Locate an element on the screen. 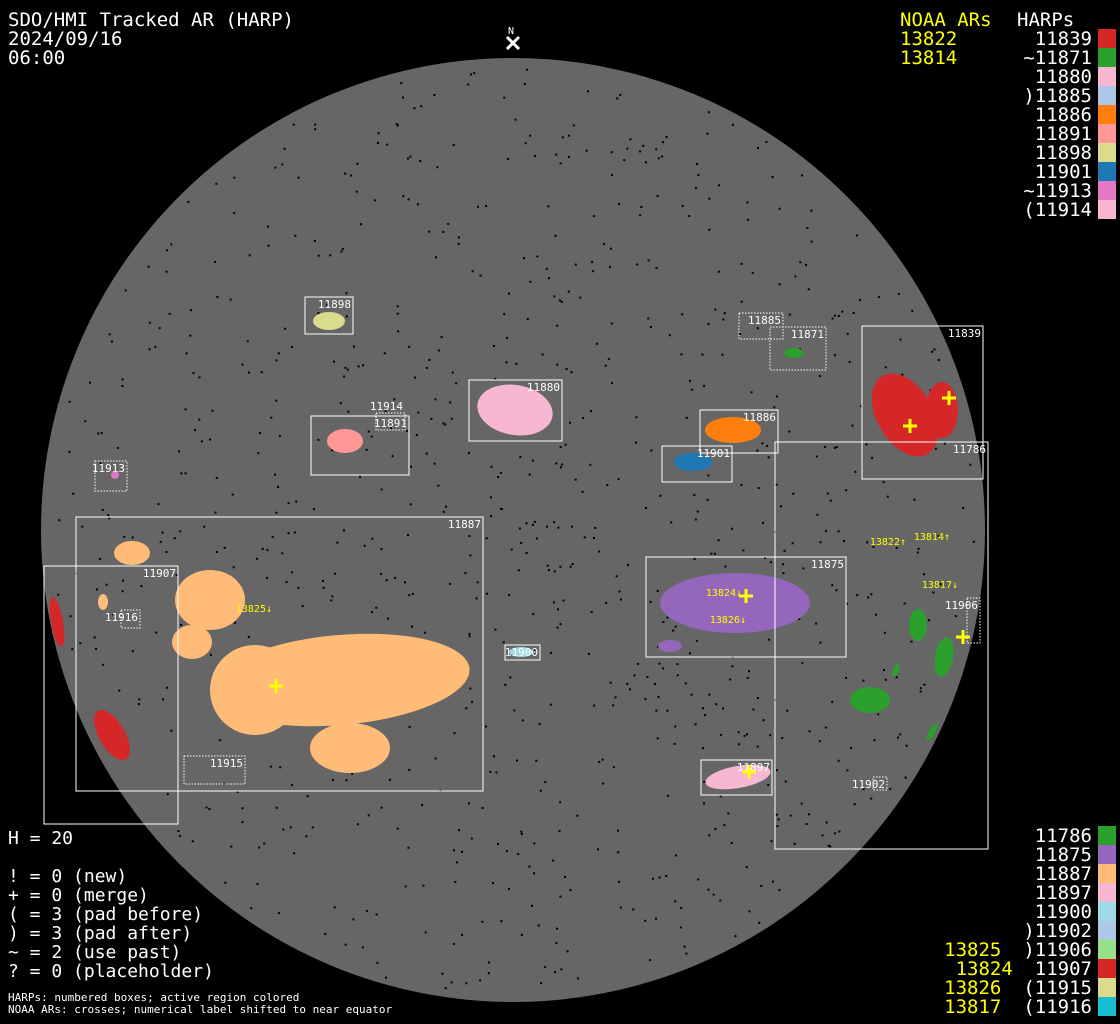  harp-legend-row: 11839 is located at coordinates (1069, 39).